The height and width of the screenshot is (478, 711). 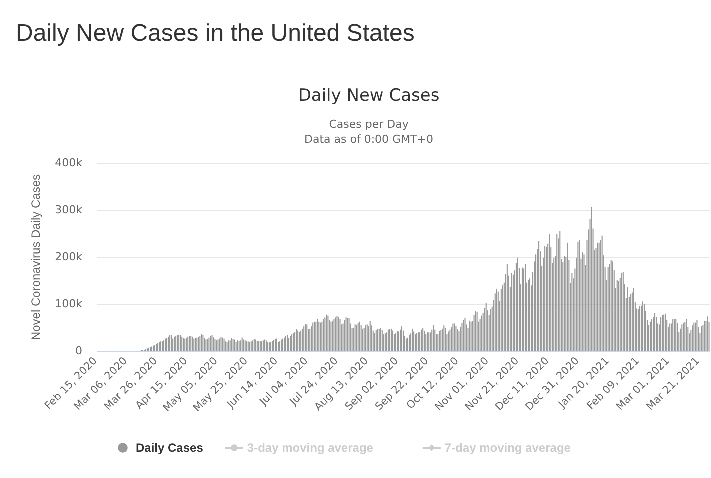 What do you see at coordinates (36, 257) in the screenshot?
I see `y-axis-title: Novel Coronavirus Daily Cases` at bounding box center [36, 257].